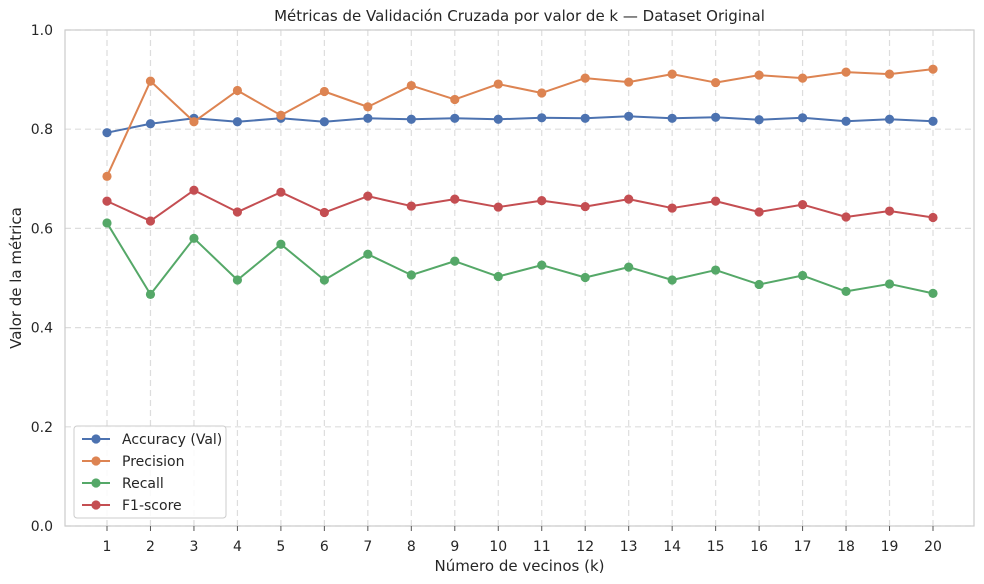 The height and width of the screenshot is (584, 984). What do you see at coordinates (454, 547) in the screenshot?
I see `x-tick-label: 9` at bounding box center [454, 547].